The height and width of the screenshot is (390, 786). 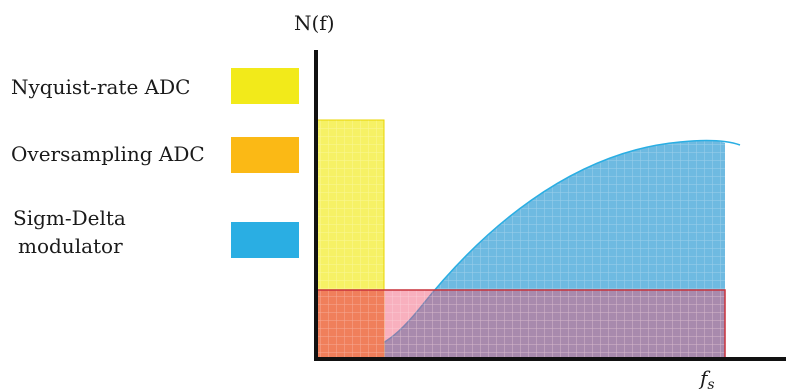 I want to click on legend-label-nyquist: Nyquist-rate ADC, so click(x=101, y=87).